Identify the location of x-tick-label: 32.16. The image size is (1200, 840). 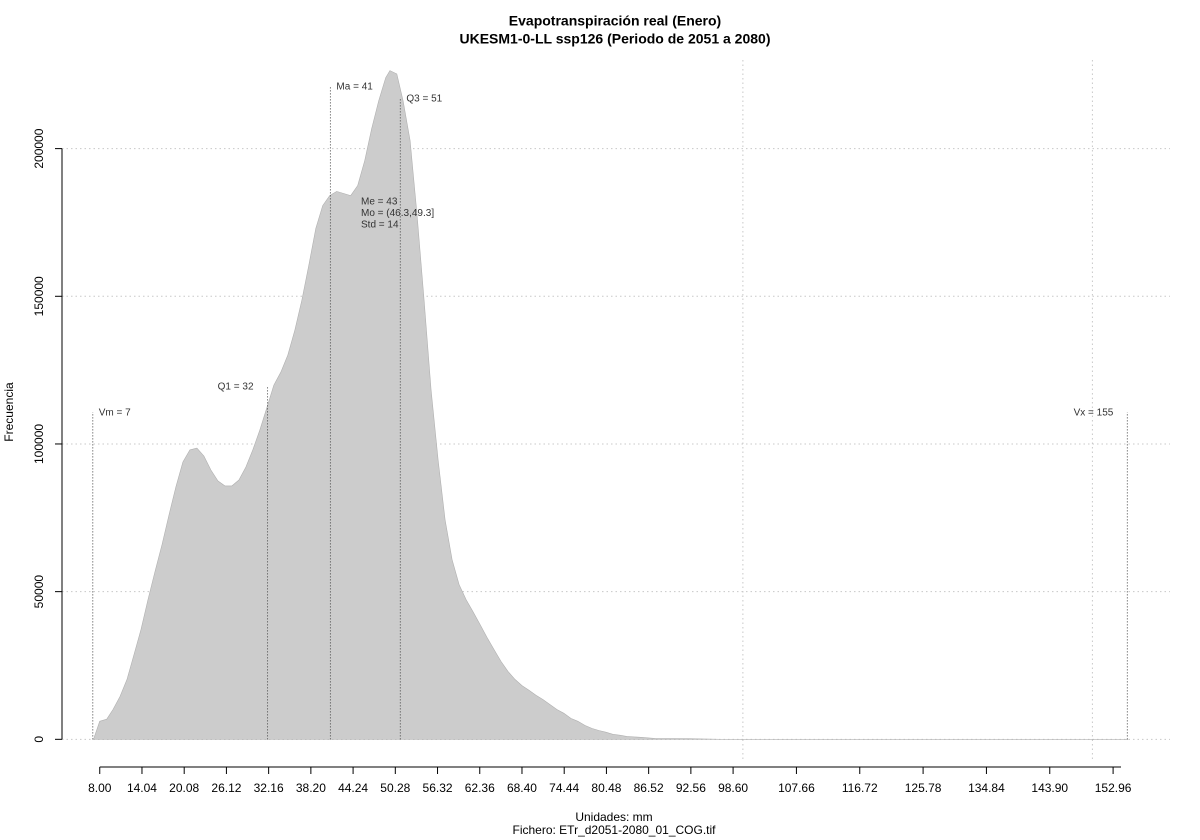
(269, 788).